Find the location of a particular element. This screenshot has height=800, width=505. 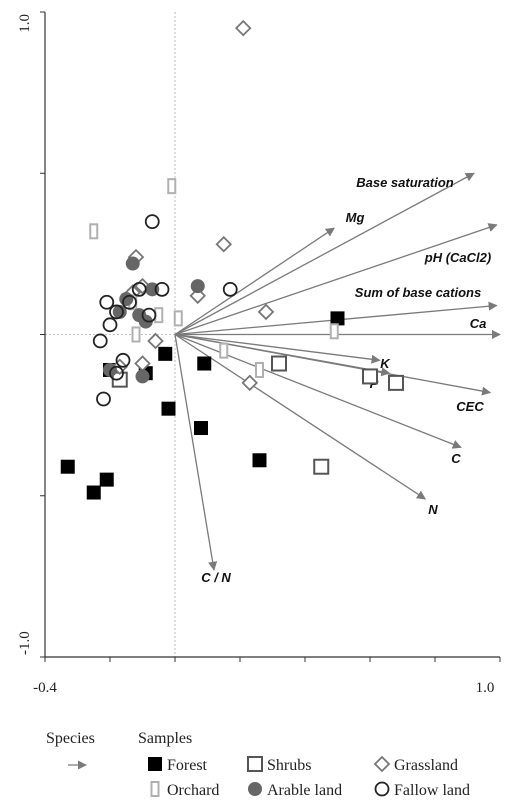

legend-marker-shrubs is located at coordinates (255, 764).